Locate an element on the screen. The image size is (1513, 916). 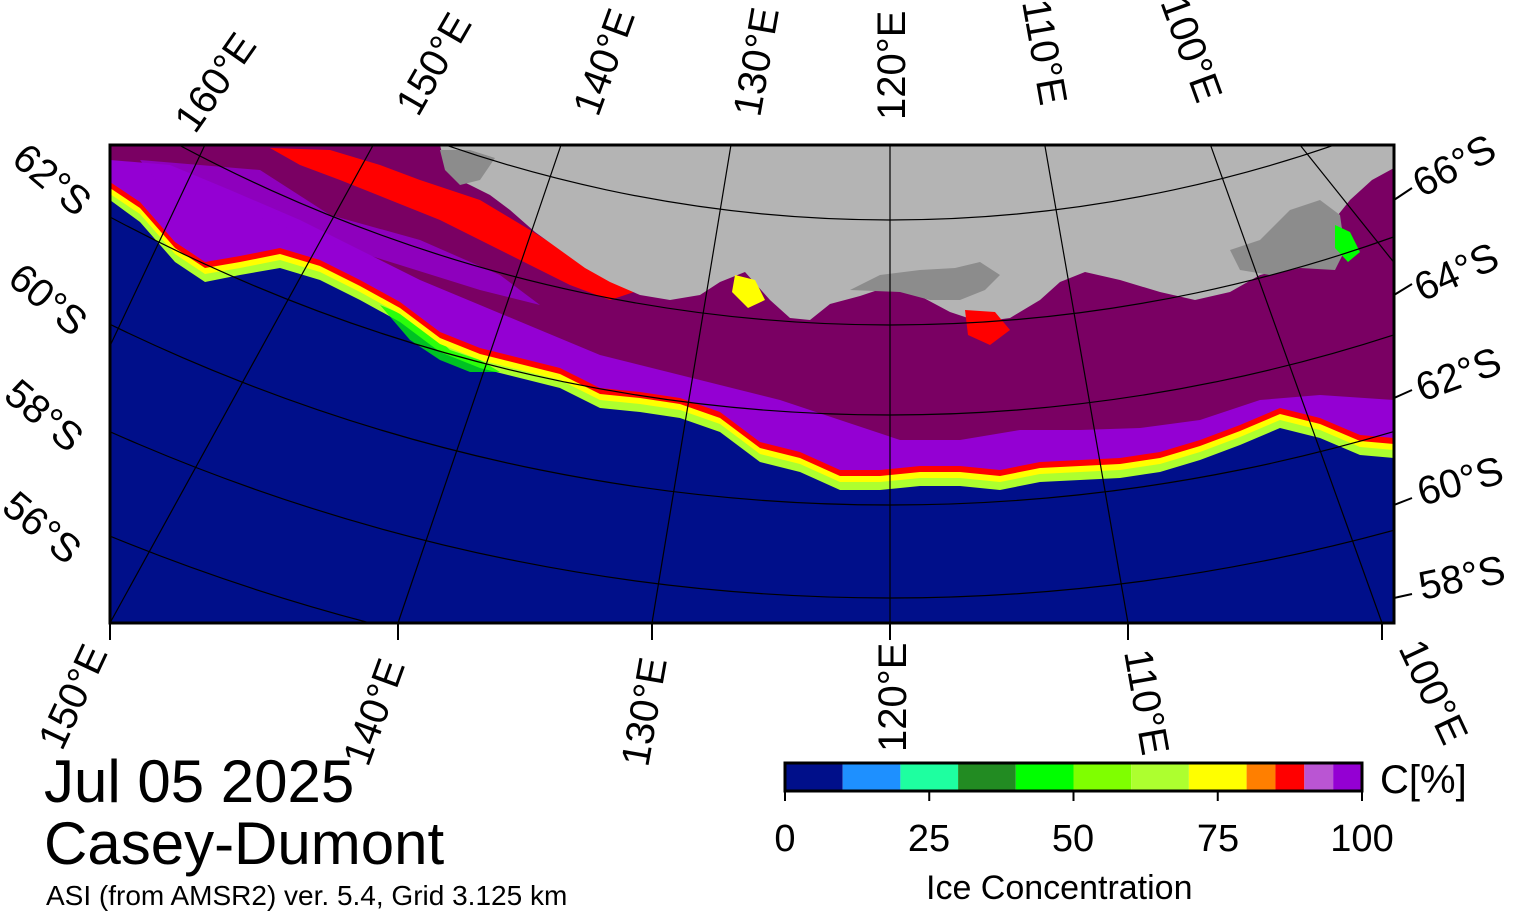
region-name: Casey-Dumont is located at coordinates (244, 843).